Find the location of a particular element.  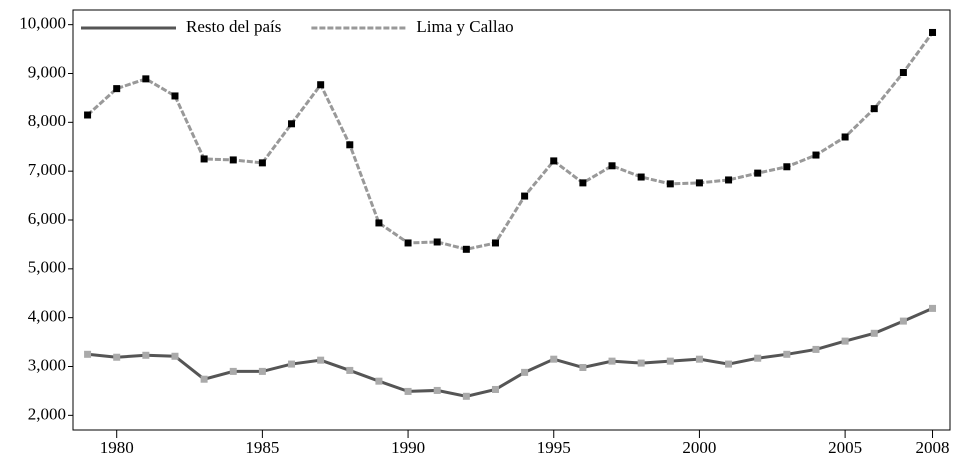

y-tick-label: 2,000 is located at coordinates (47, 413).